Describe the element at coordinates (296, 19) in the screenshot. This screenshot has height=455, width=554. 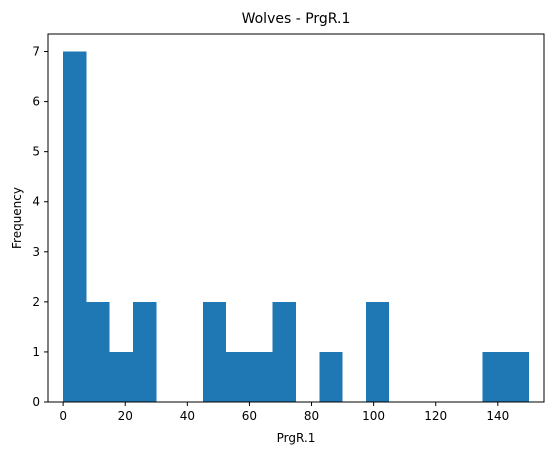
I see `chart-title: Wolves - PrgR.1` at that location.